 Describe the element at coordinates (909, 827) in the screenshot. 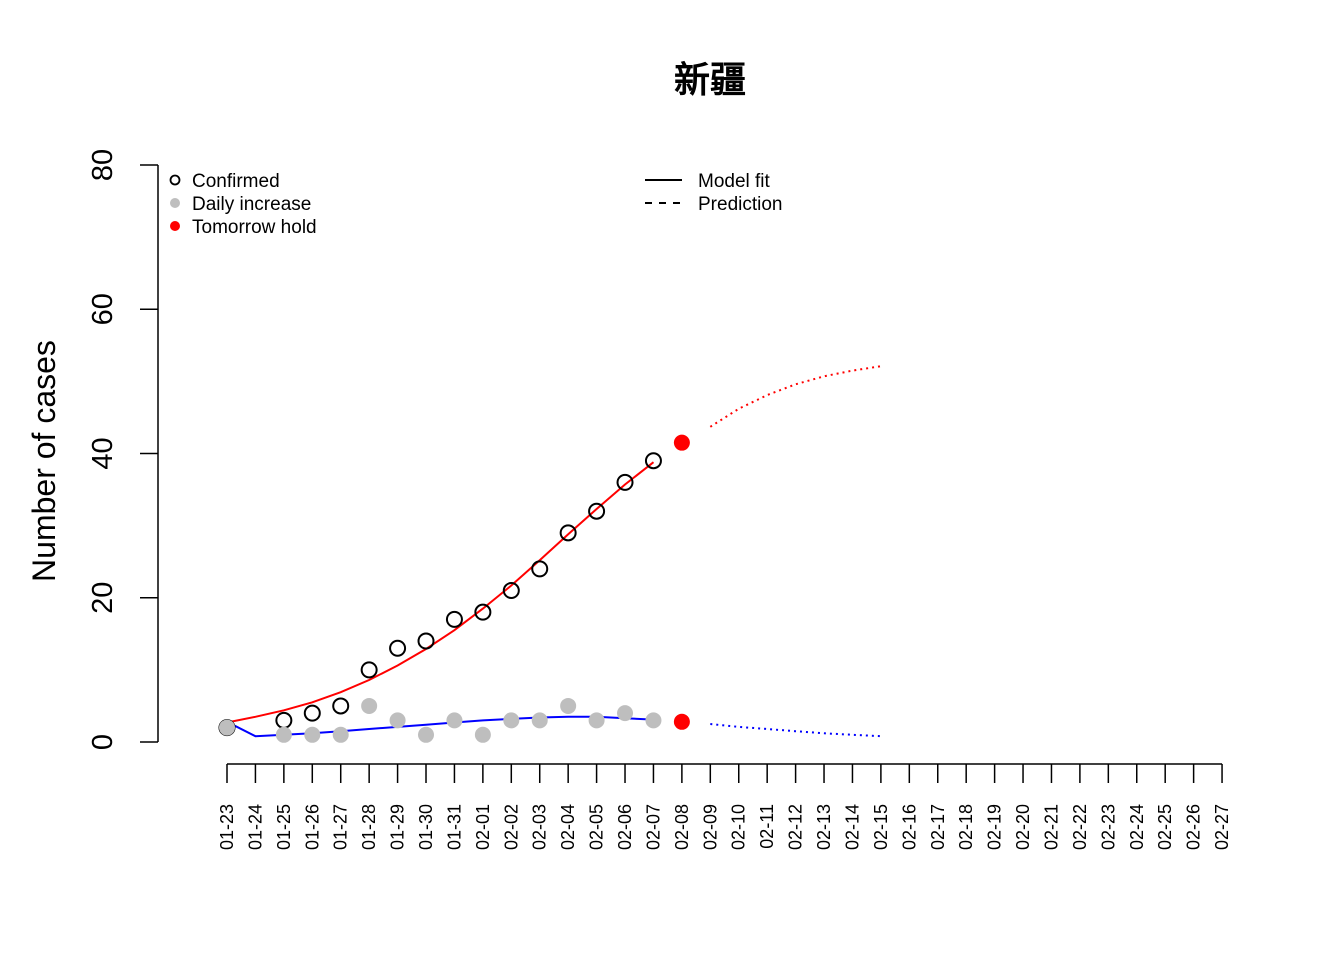

I see `x-tick-label: 02-16` at that location.